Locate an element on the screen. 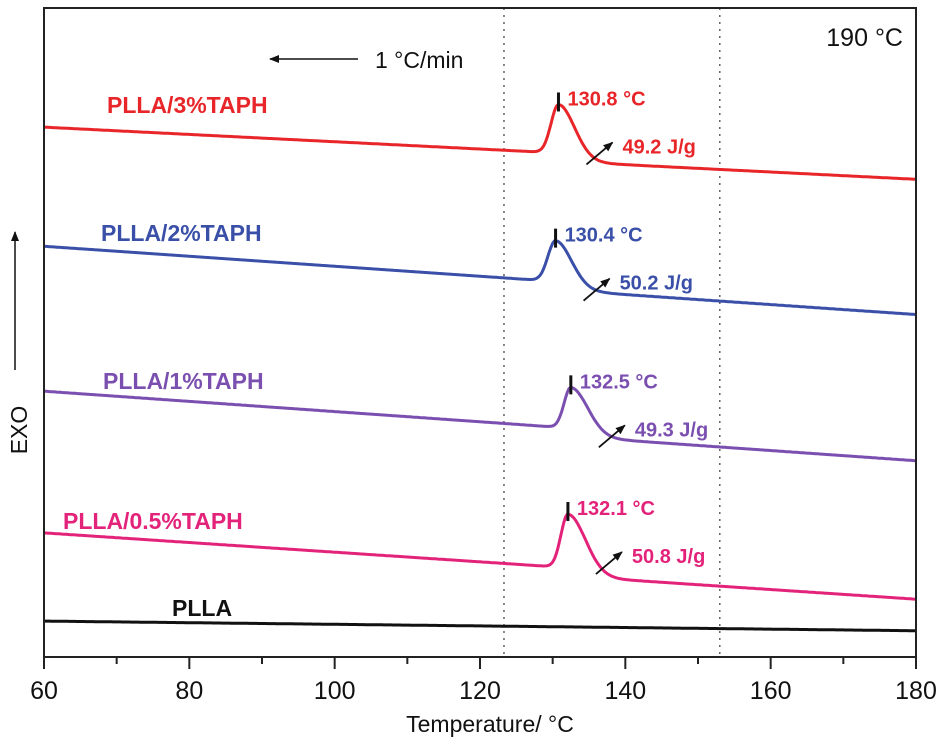 The image size is (944, 744). enthalpy-label: 50.8 J/g is located at coordinates (668, 557).